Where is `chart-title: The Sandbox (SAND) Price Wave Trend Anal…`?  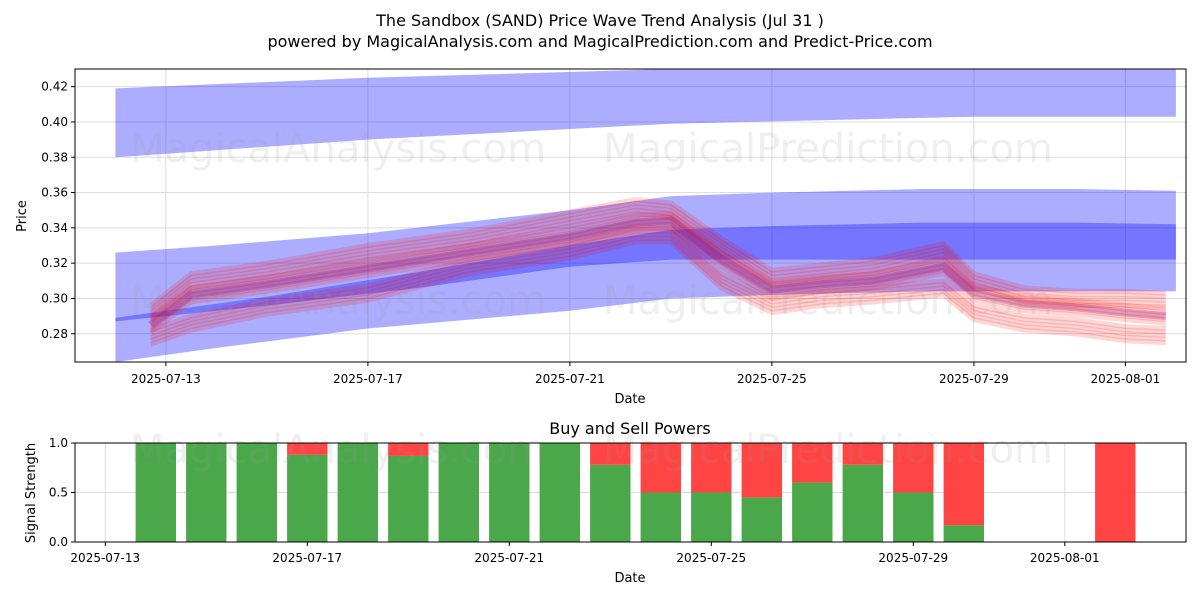 chart-title: The Sandbox (SAND) Price Wave Trend Anal… is located at coordinates (599, 20).